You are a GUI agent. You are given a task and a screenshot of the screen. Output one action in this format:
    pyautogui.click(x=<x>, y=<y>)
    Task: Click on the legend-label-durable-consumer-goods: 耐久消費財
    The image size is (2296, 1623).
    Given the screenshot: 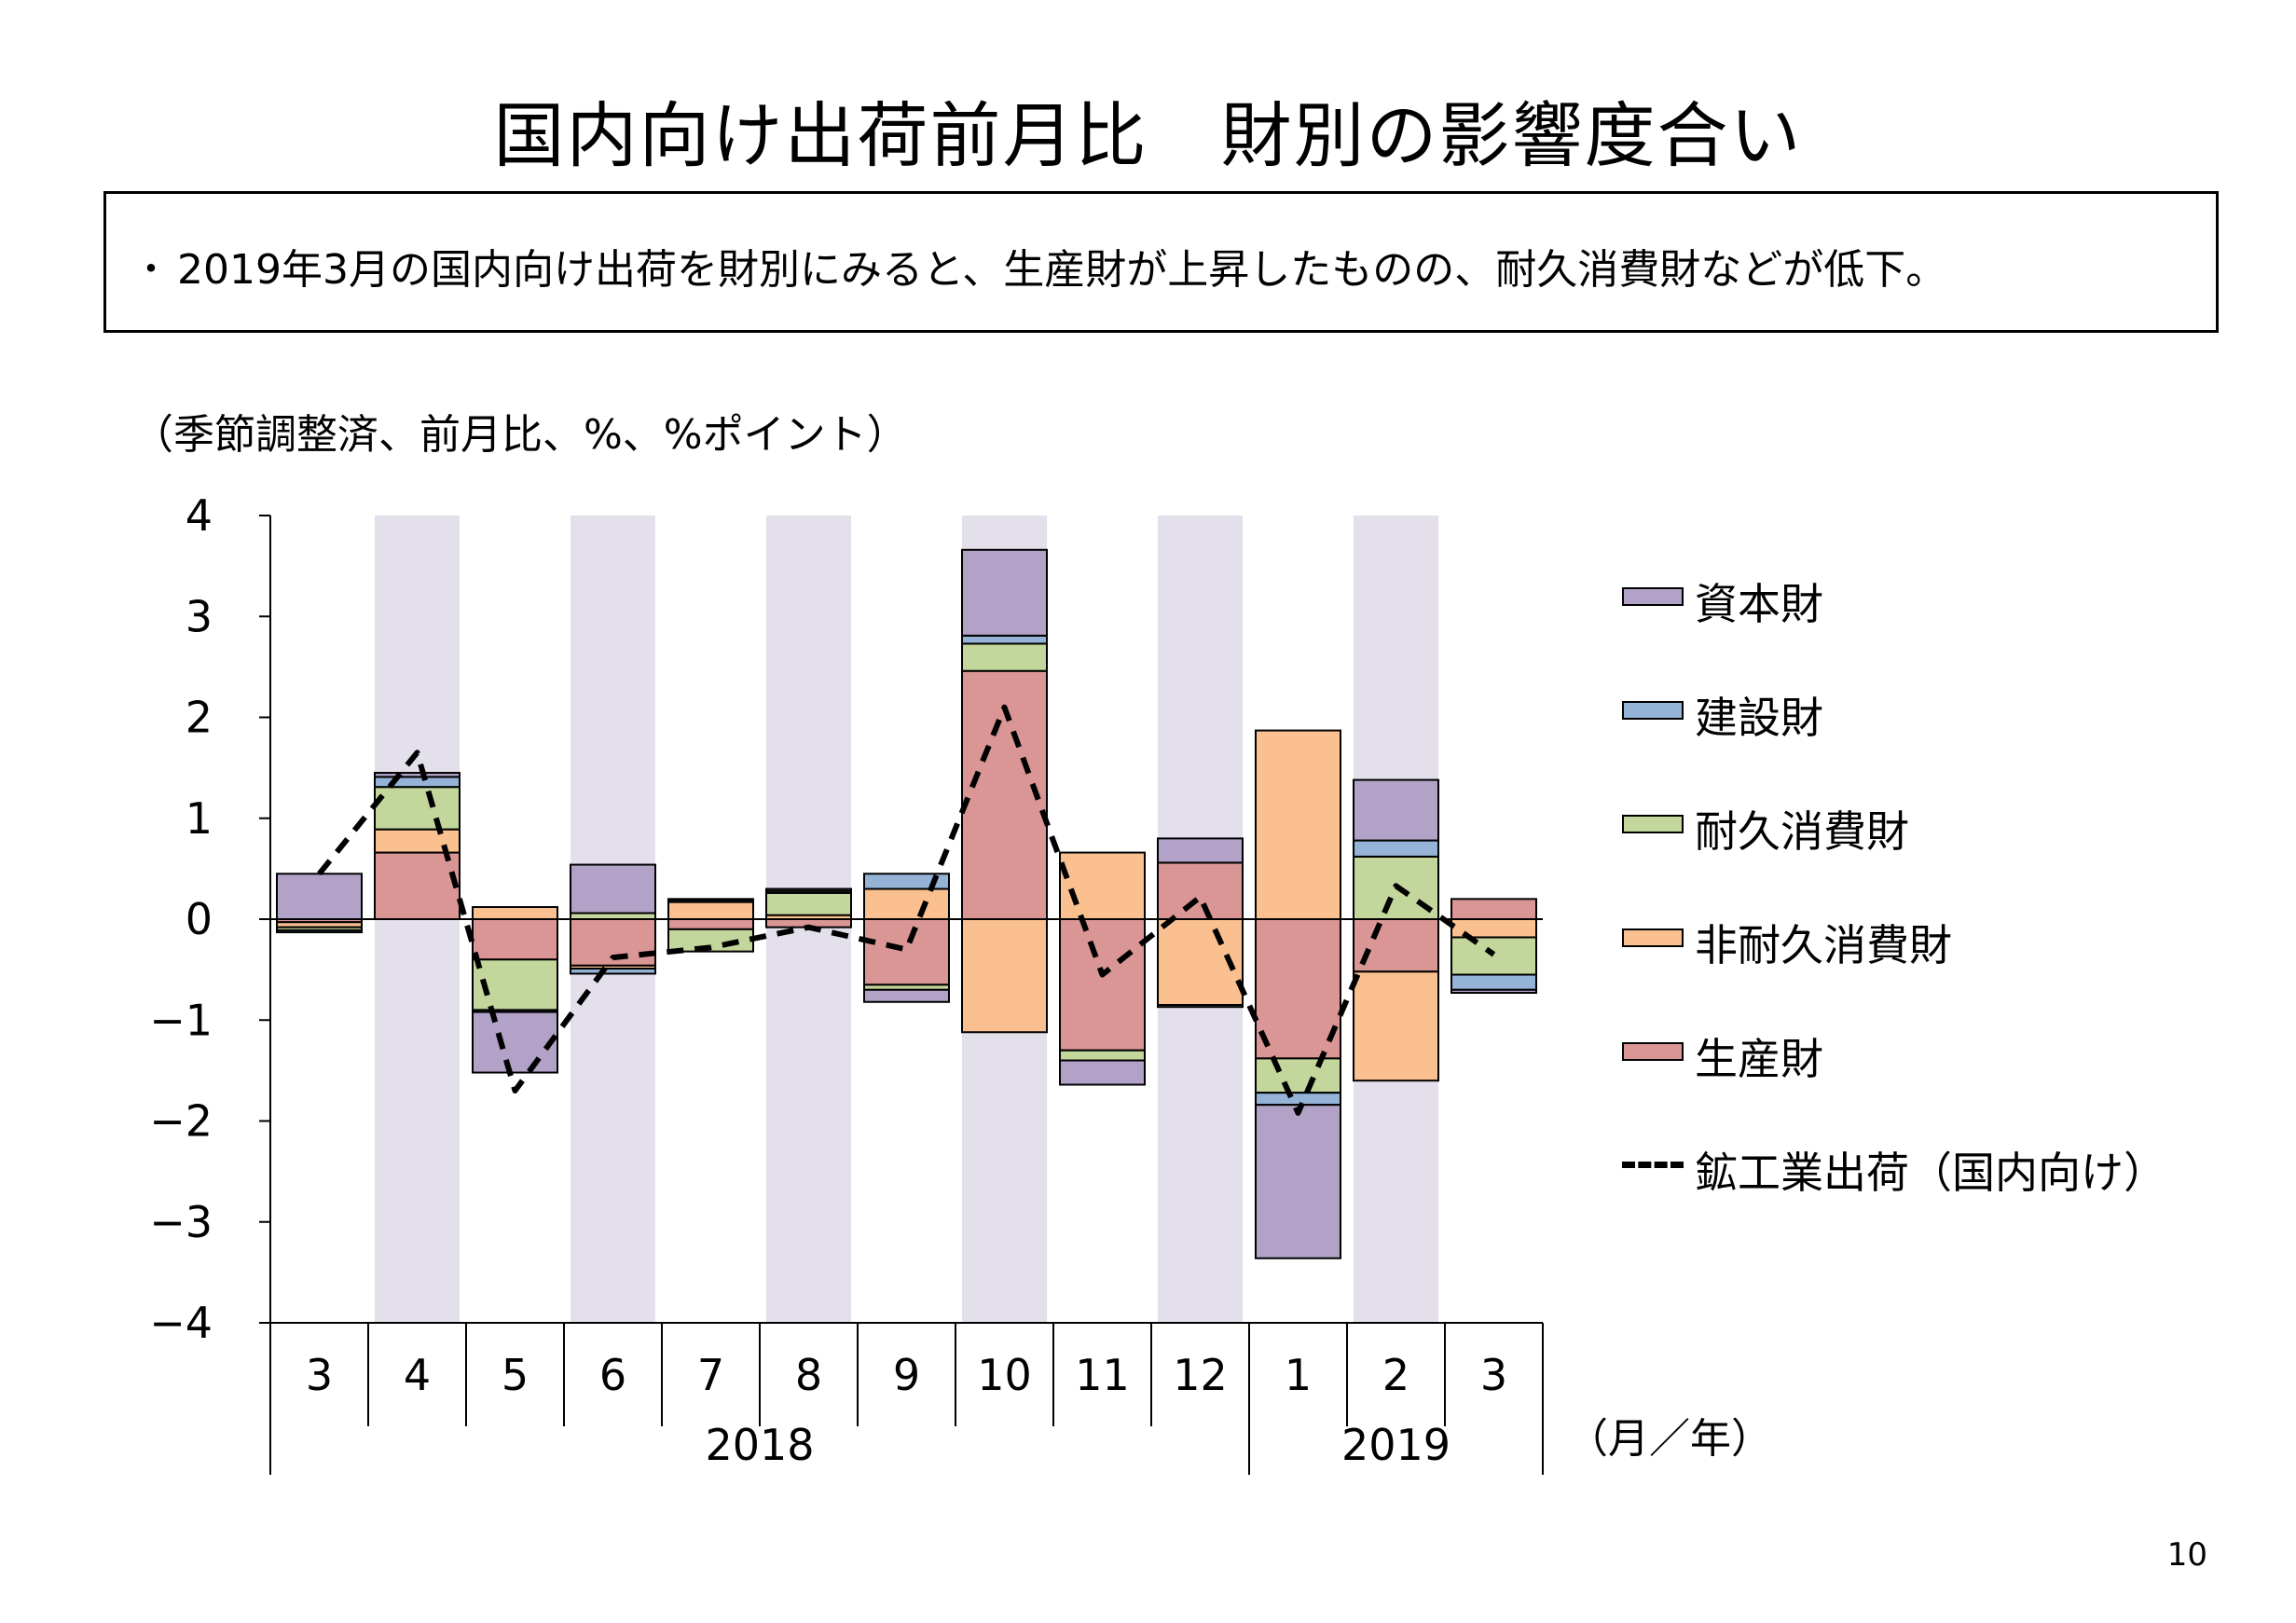 What is the action you would take?
    pyautogui.click(x=1802, y=831)
    